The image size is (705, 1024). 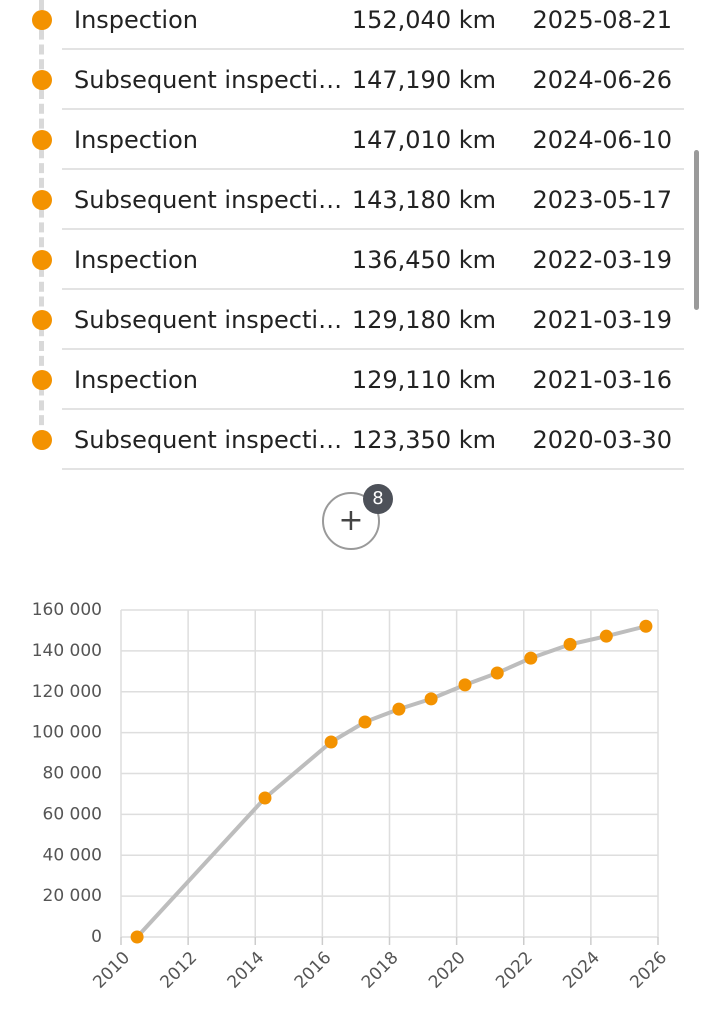 I want to click on mileage: 129,110 km, so click(x=423, y=380).